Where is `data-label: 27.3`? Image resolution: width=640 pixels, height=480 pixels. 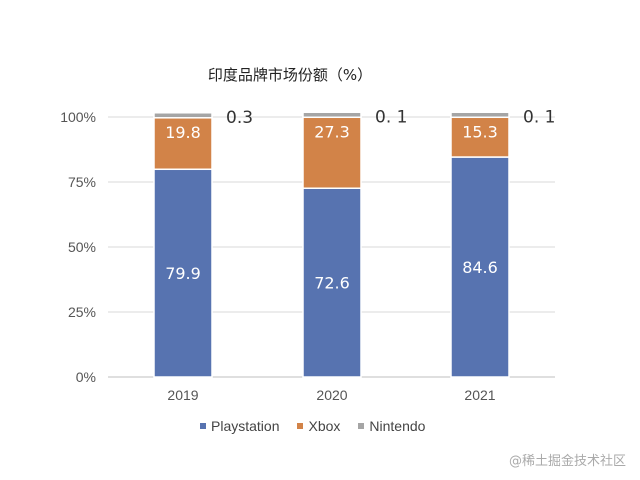 data-label: 27.3 is located at coordinates (332, 131).